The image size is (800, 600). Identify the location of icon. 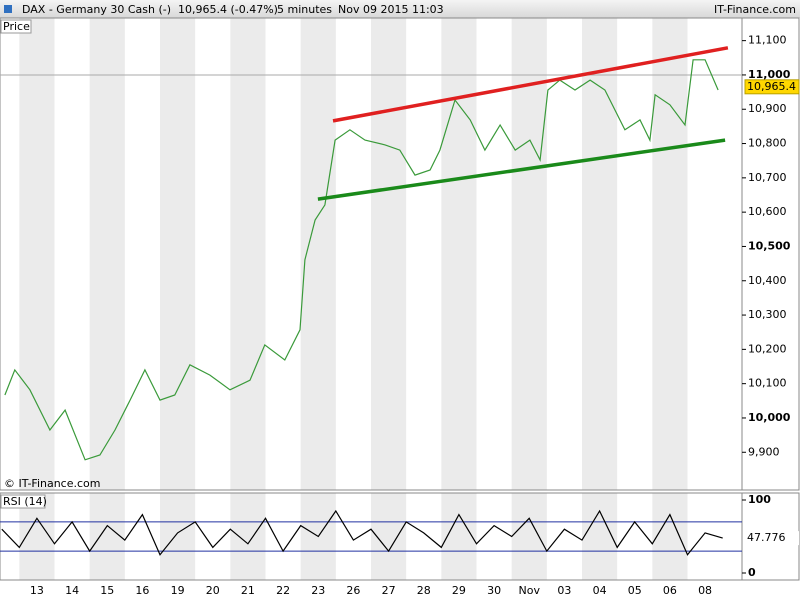
(8, 9).